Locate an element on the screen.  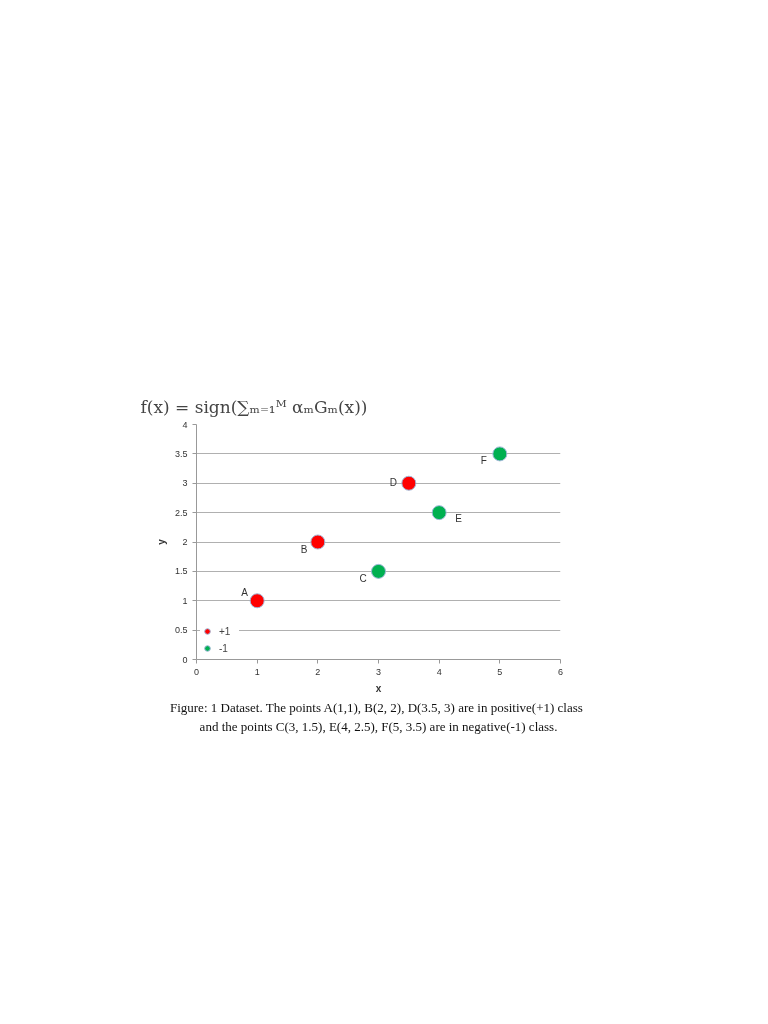
annotation: C is located at coordinates (363, 579).